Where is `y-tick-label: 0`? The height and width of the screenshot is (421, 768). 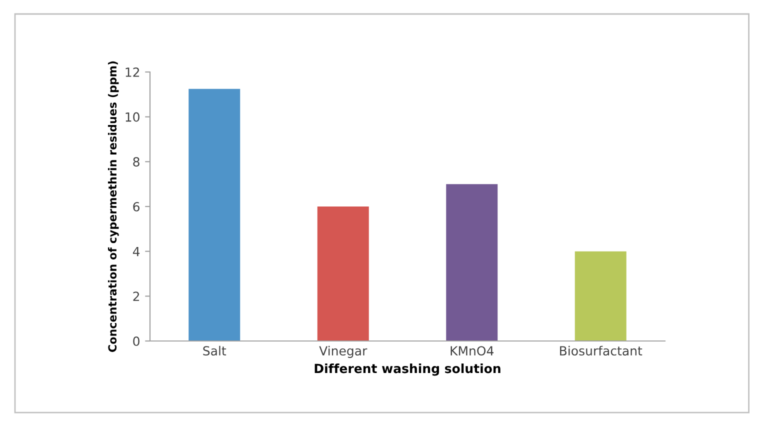
y-tick-label: 0 is located at coordinates (136, 341).